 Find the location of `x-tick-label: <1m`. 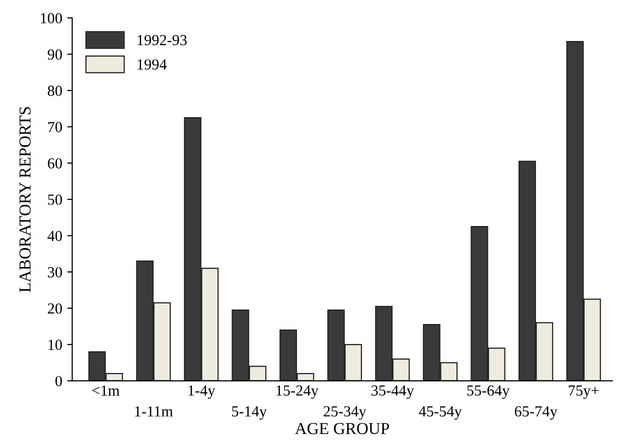

x-tick-label: <1m is located at coordinates (106, 390).